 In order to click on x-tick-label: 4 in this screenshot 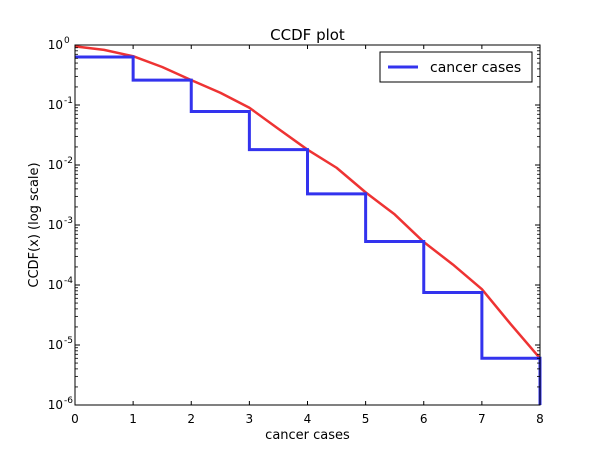, I will do `click(308, 419)`.